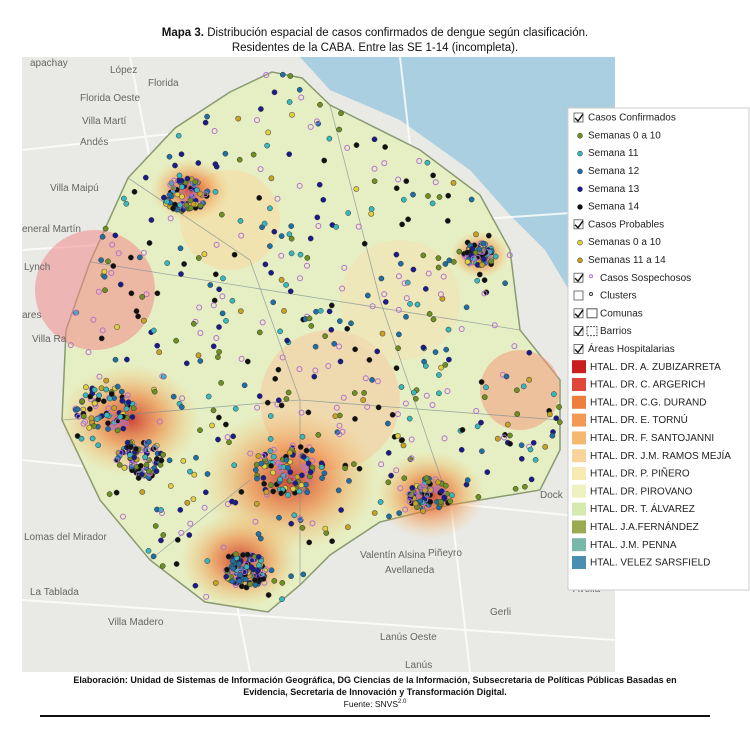  I want to click on legend-label: Semanas 0 a 10, so click(624, 135).